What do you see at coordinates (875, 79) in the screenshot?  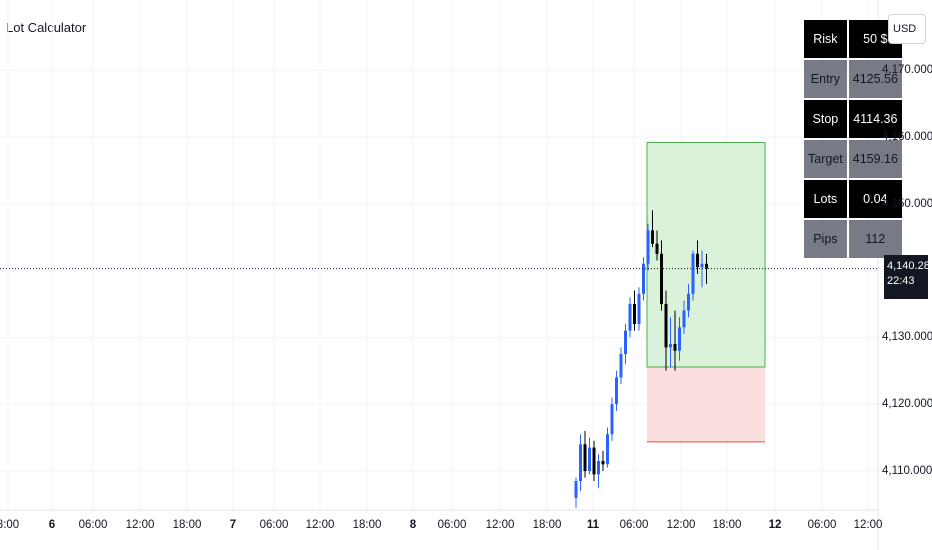 I see `table-row-value: 4125.56` at bounding box center [875, 79].